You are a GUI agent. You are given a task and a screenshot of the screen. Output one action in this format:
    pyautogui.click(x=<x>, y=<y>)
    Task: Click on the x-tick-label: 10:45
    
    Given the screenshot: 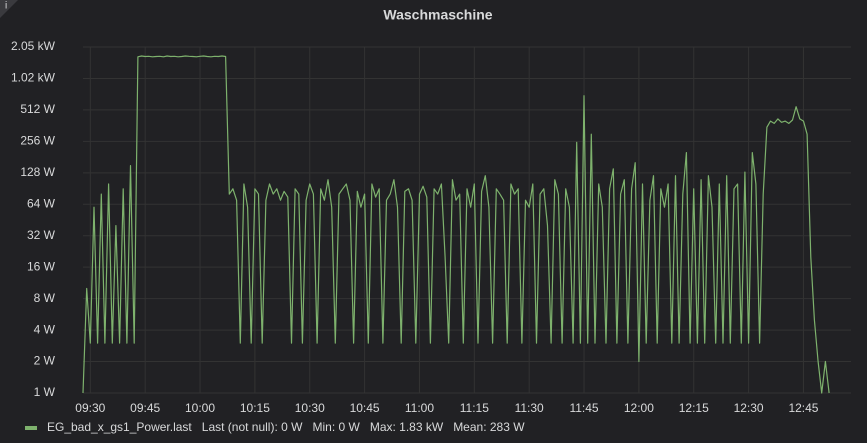 What is the action you would take?
    pyautogui.click(x=365, y=408)
    